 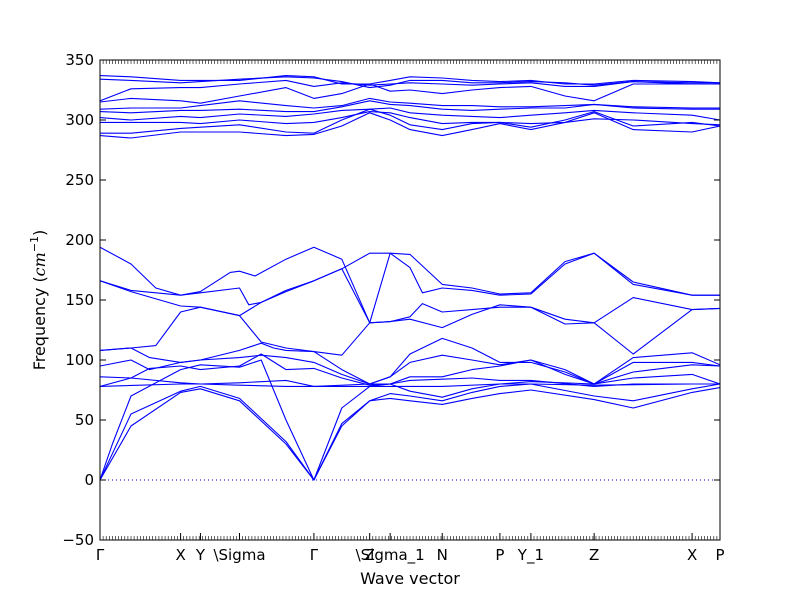 I want to click on y-tick-label: −50, so click(x=78, y=540).